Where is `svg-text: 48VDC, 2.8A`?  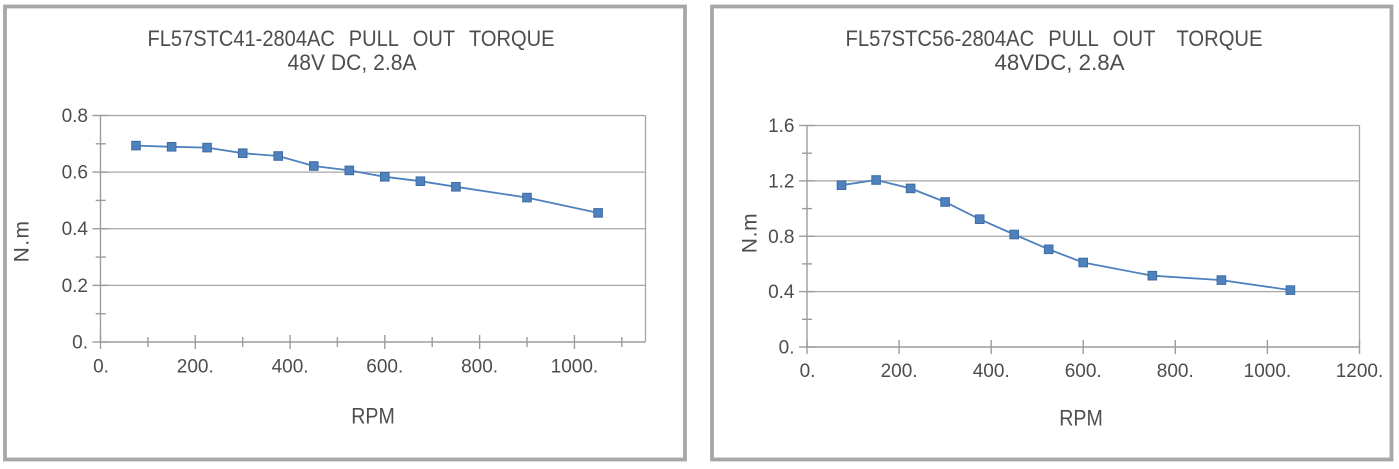
svg-text: 48VDC, 2.8A is located at coordinates (1060, 62).